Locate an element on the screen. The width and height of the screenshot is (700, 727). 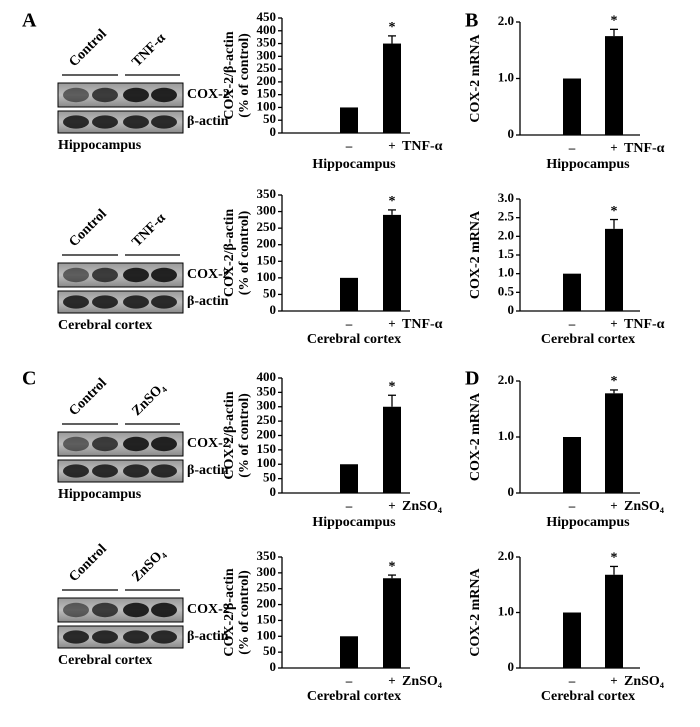
y-tick-label: 2.5 is located at coordinates (506, 216).